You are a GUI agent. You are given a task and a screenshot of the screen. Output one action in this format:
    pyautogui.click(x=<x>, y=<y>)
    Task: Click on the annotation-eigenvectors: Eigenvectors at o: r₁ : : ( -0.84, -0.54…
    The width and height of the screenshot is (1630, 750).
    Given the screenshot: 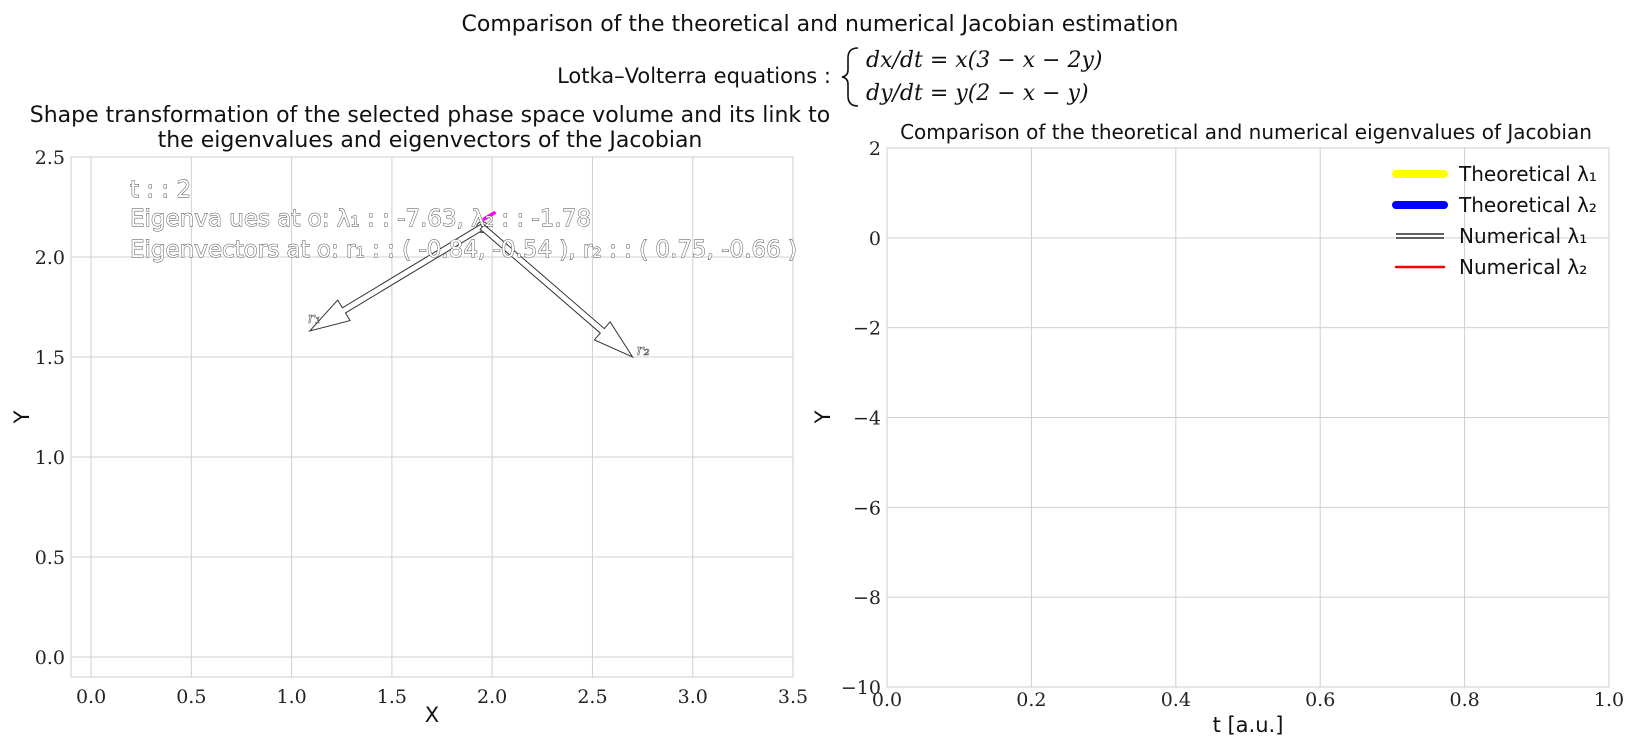 What is the action you would take?
    pyautogui.click(x=463, y=250)
    